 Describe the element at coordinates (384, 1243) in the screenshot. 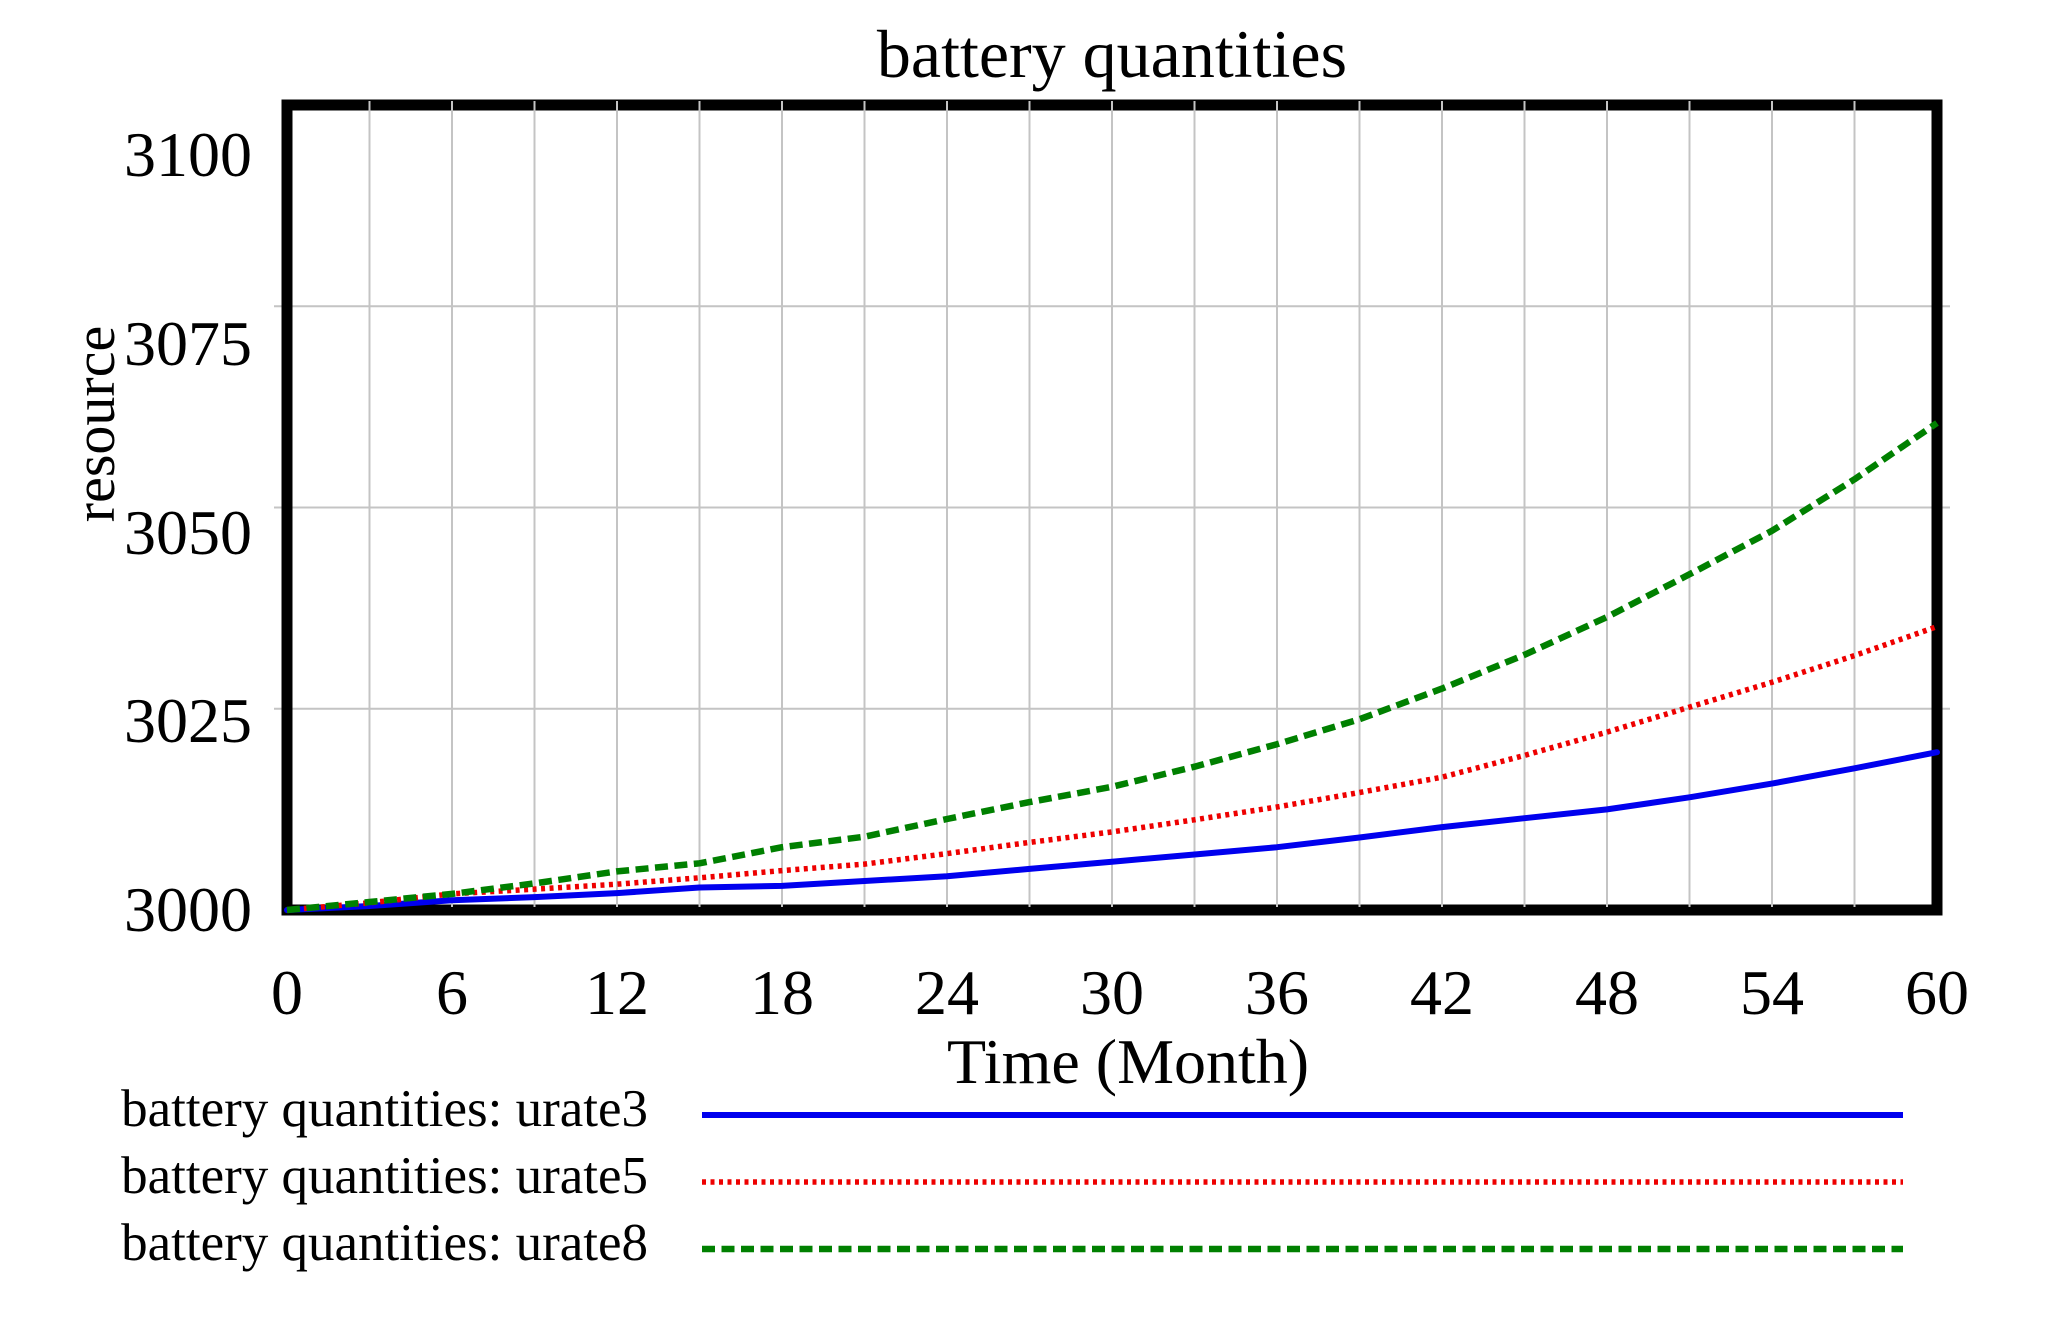

I see `legend-label-urate8: battery quantities: urate8` at that location.